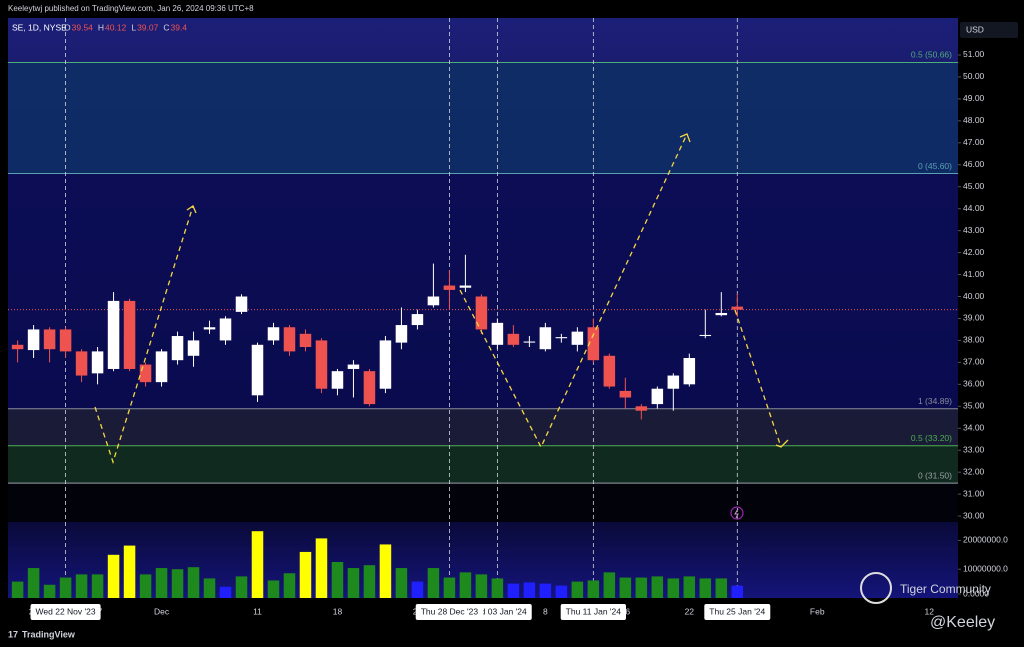  What do you see at coordinates (545, 611) in the screenshot?
I see `x-tick-label: 8` at bounding box center [545, 611].